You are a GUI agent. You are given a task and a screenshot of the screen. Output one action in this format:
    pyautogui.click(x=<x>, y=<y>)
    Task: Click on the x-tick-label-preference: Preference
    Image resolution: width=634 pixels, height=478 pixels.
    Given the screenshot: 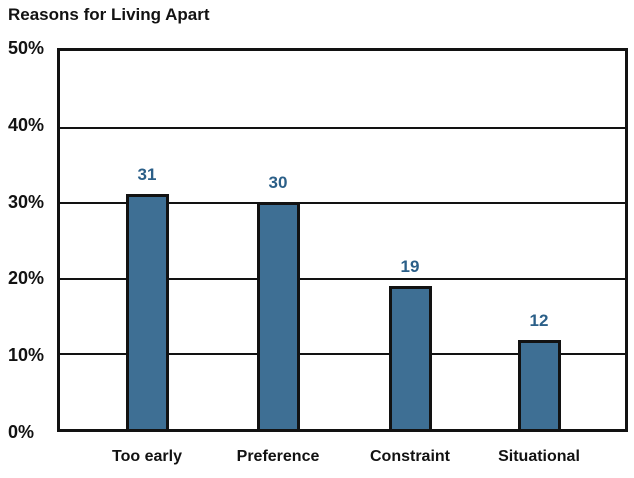 What is the action you would take?
    pyautogui.click(x=278, y=456)
    